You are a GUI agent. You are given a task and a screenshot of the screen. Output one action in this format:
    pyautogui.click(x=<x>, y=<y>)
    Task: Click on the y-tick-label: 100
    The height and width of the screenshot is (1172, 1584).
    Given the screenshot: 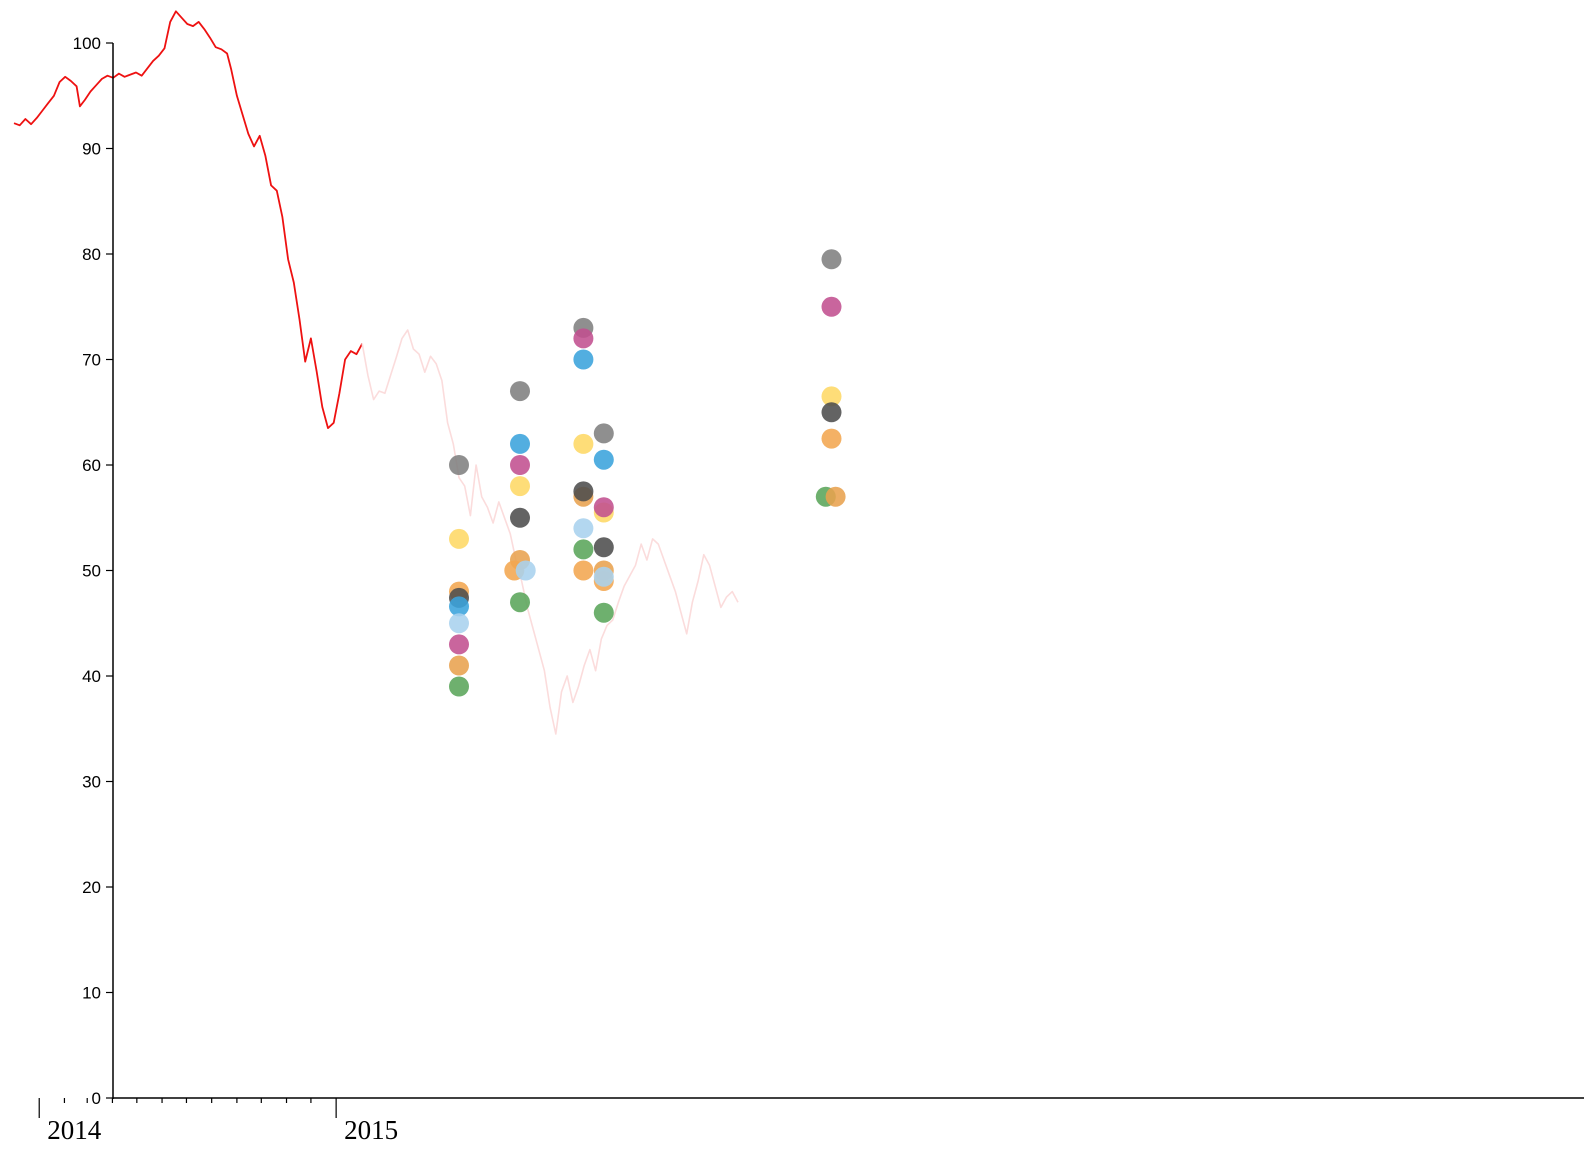 What is the action you would take?
    pyautogui.click(x=87, y=43)
    